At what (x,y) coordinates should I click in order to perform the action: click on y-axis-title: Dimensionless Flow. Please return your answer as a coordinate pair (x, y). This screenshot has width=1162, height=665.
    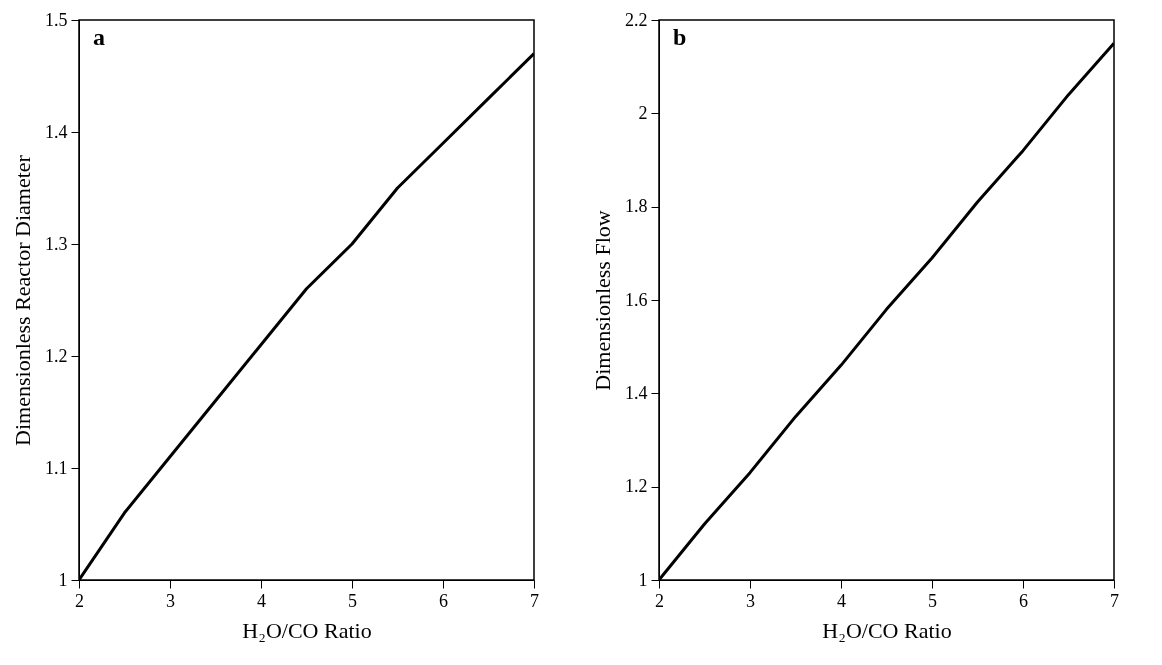
    Looking at the image, I should click on (602, 300).